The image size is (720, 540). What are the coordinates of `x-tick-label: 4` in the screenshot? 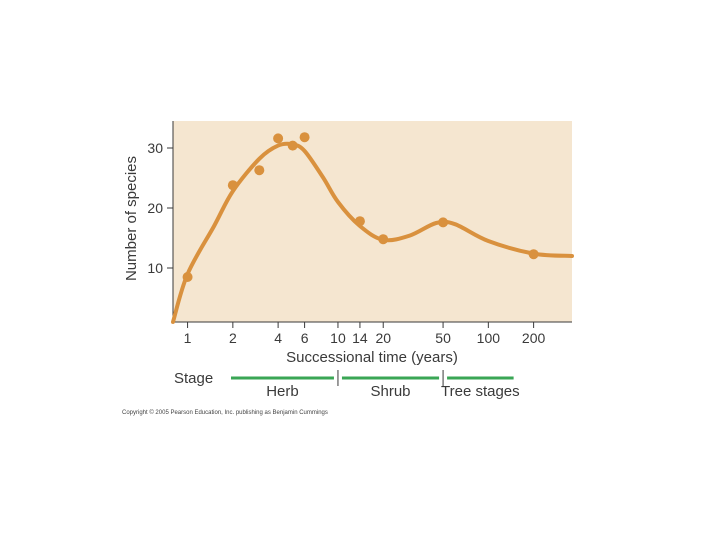 It's located at (278, 338).